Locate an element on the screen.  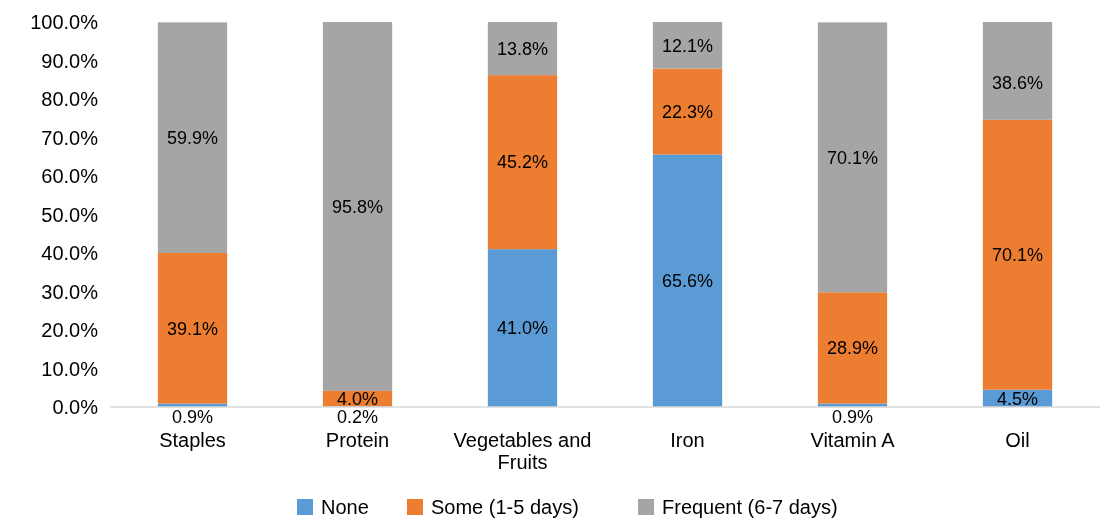
data-label: 41.0% is located at coordinates (522, 328).